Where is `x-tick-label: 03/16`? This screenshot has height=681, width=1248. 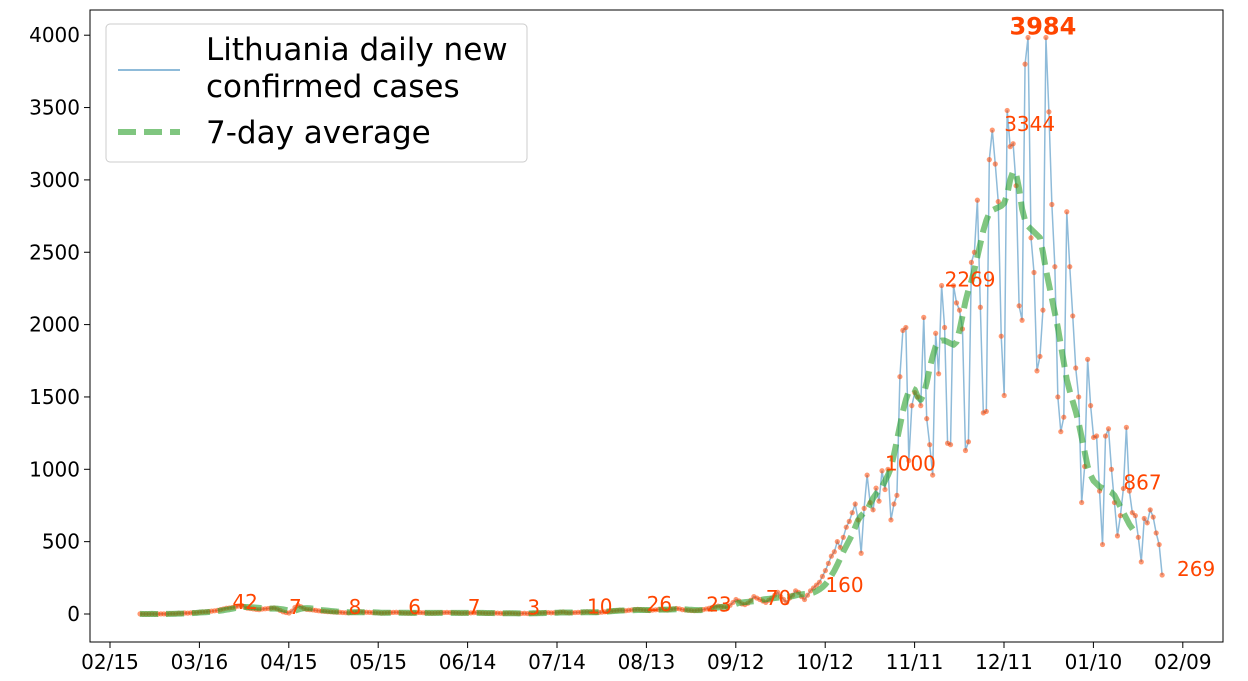
x-tick-label: 03/16 is located at coordinates (200, 662).